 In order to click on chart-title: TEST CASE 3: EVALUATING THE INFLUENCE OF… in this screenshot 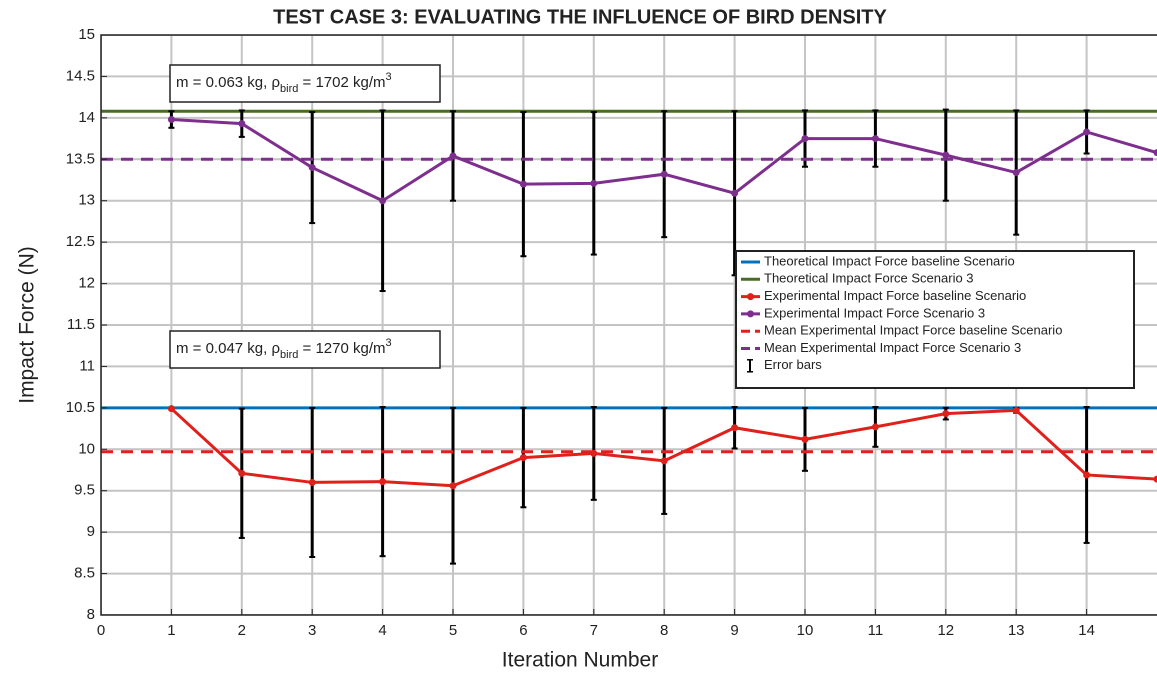, I will do `click(580, 17)`.